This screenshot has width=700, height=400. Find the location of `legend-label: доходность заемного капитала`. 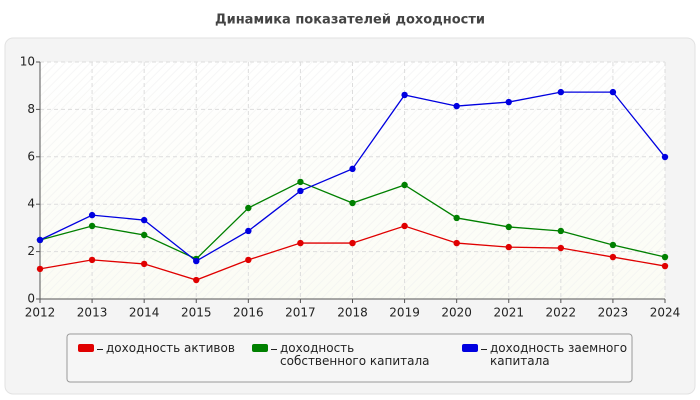

legend-label: доходность заемного капитала is located at coordinates (559, 354).